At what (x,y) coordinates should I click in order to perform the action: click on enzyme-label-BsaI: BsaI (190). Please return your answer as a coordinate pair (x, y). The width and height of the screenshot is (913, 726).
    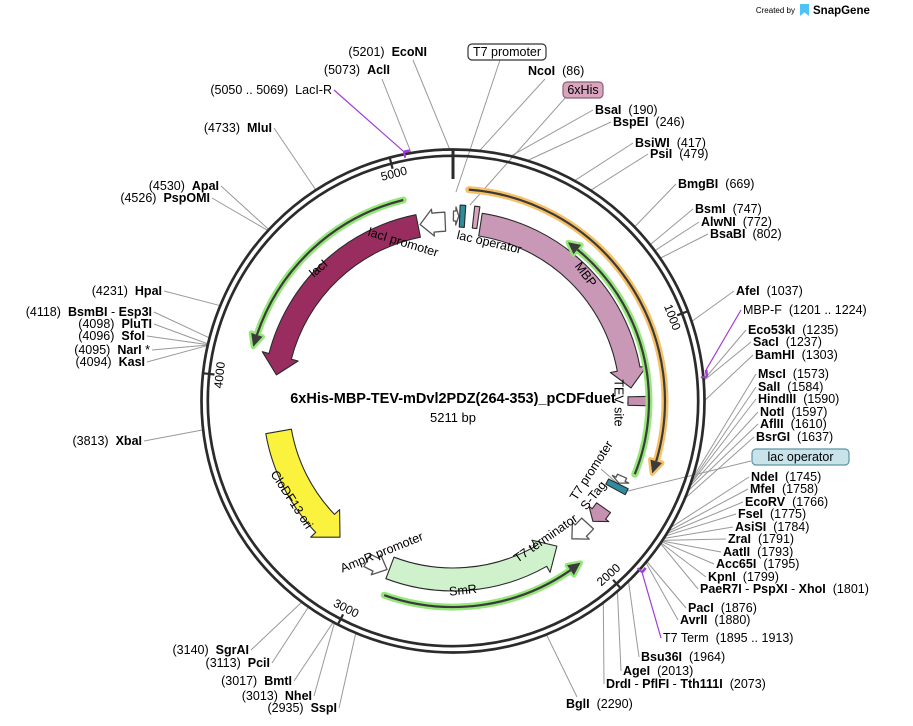
    Looking at the image, I should click on (626, 110).